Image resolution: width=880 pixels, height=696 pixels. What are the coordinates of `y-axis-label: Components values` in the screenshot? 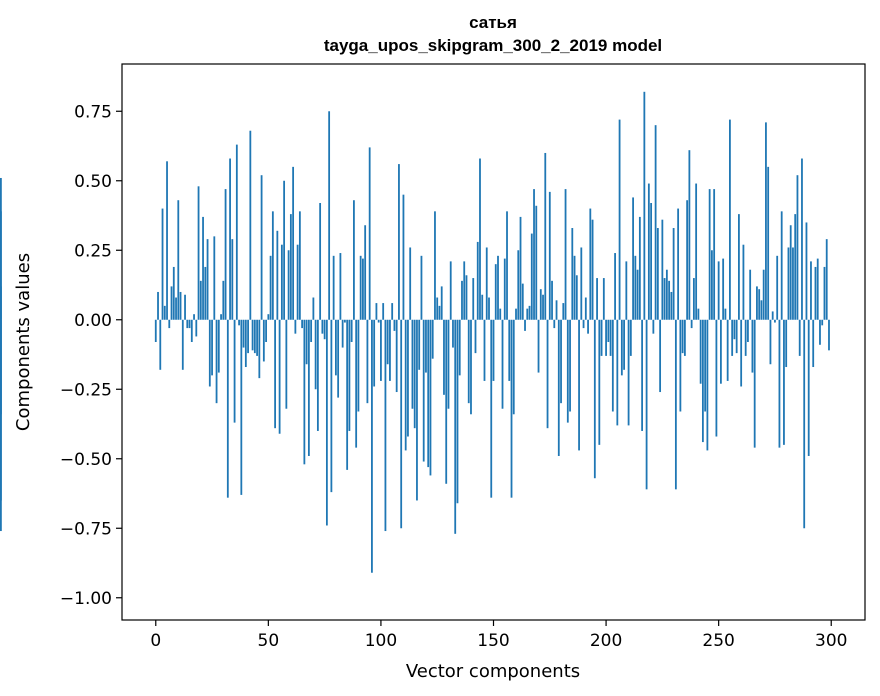 It's located at (23, 342).